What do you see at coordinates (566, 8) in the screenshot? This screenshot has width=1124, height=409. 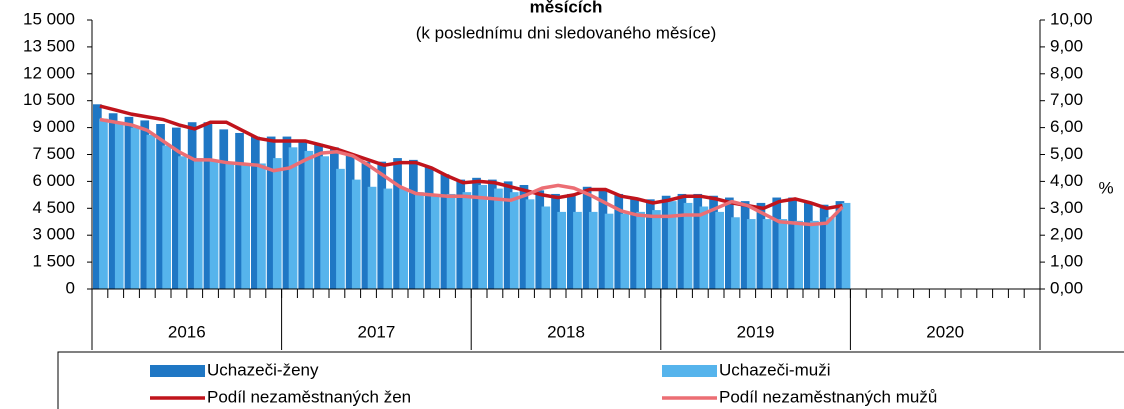 I see `chart-title: měsících` at bounding box center [566, 8].